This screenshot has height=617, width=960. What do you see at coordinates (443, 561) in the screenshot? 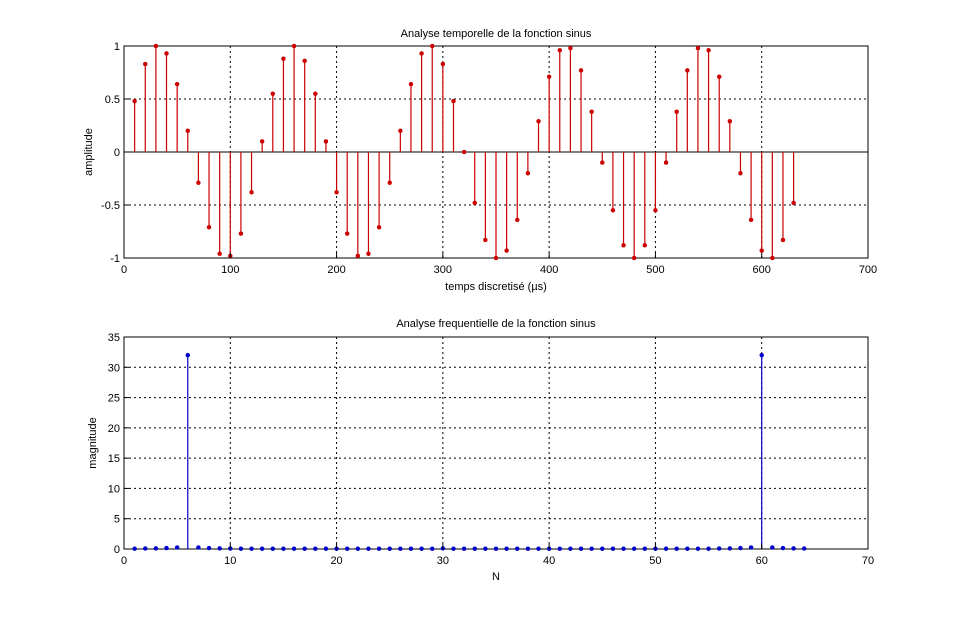
I see `frequency-domain-xtick-label: 30` at bounding box center [443, 561].